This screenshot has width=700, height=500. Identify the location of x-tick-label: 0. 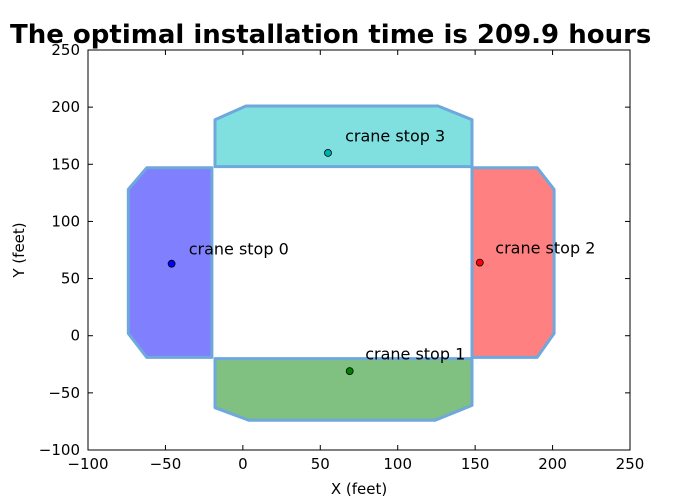
(243, 464).